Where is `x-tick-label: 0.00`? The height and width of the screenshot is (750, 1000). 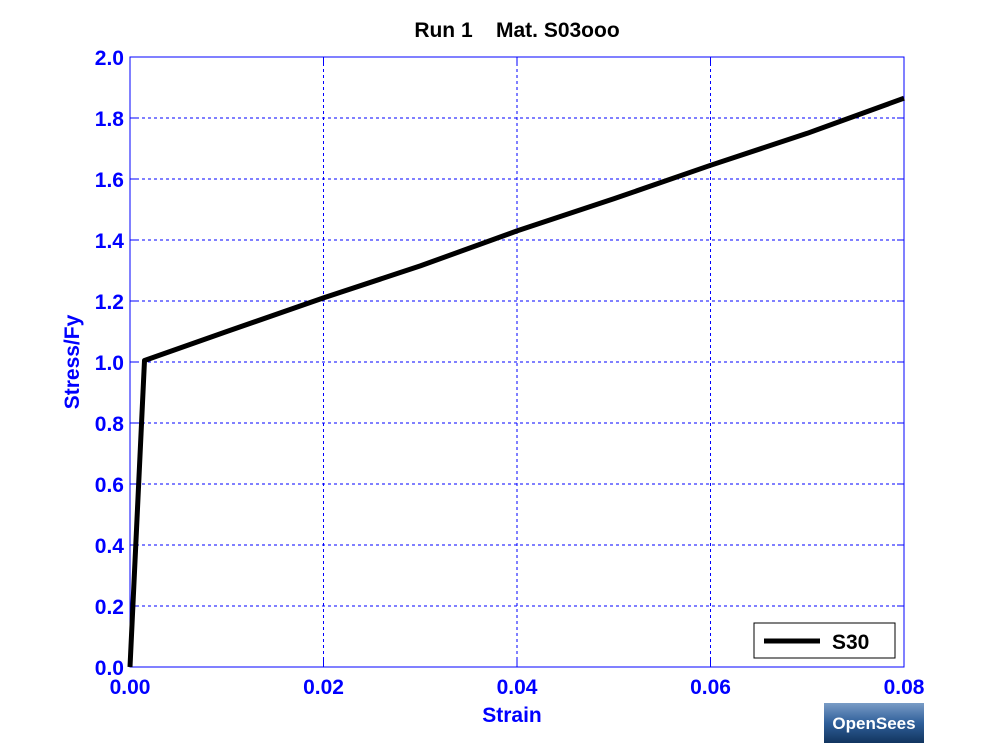
x-tick-label: 0.00 is located at coordinates (130, 687).